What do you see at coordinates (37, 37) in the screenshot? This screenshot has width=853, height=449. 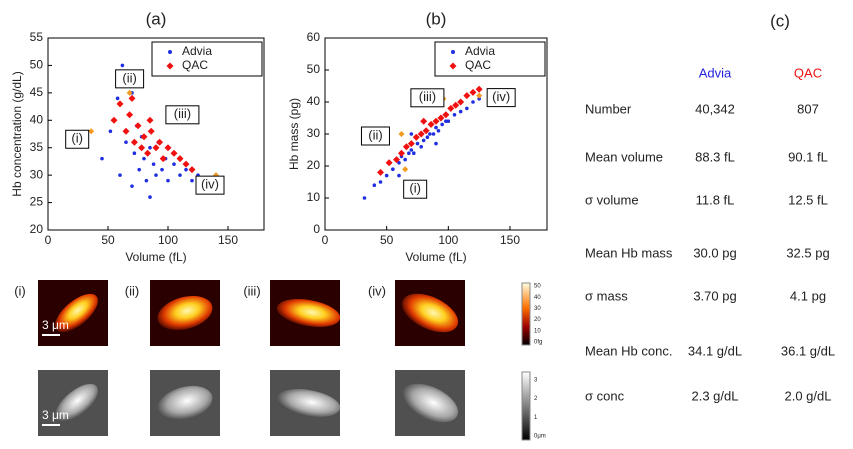 I see `y-tick-label: 55` at bounding box center [37, 37].